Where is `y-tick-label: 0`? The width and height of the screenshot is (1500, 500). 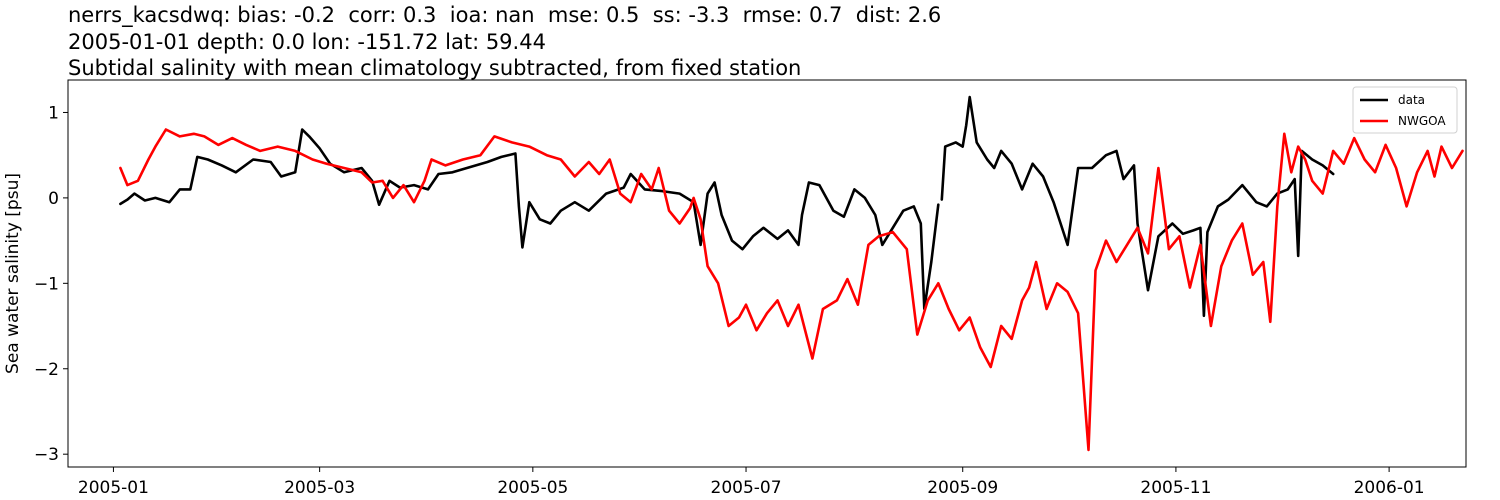 y-tick-label: 0 is located at coordinates (53, 199).